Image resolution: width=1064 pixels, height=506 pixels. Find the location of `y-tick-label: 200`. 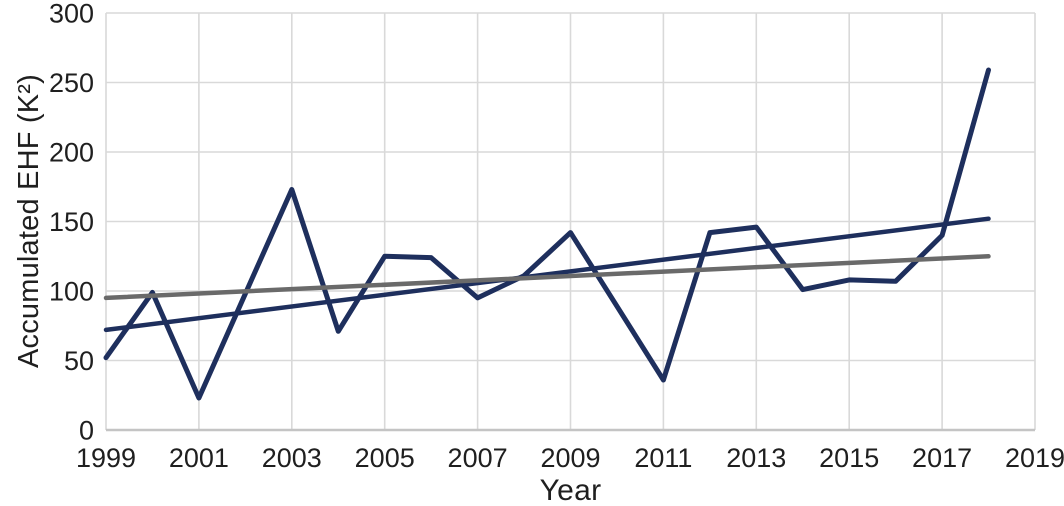

y-tick-label: 200 is located at coordinates (71, 153).